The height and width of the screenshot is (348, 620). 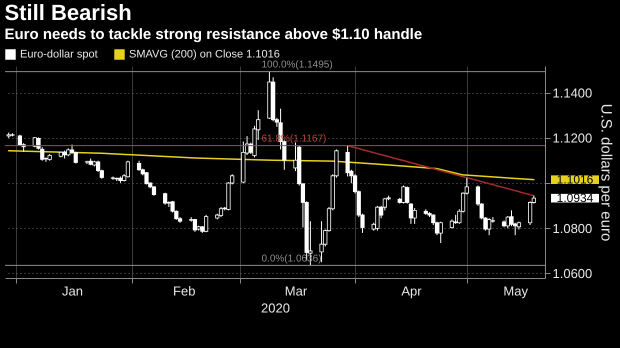 What do you see at coordinates (575, 179) in the screenshot?
I see `annotation: 1.1016` at bounding box center [575, 179].